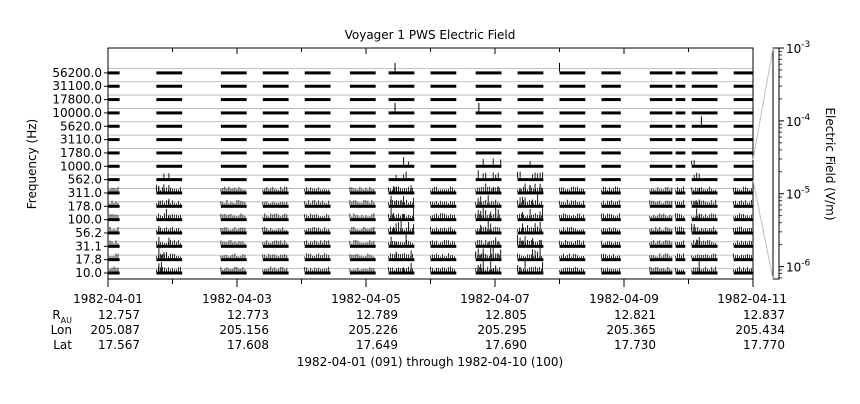  I want to click on colorbar-connector, so click(763, 229).